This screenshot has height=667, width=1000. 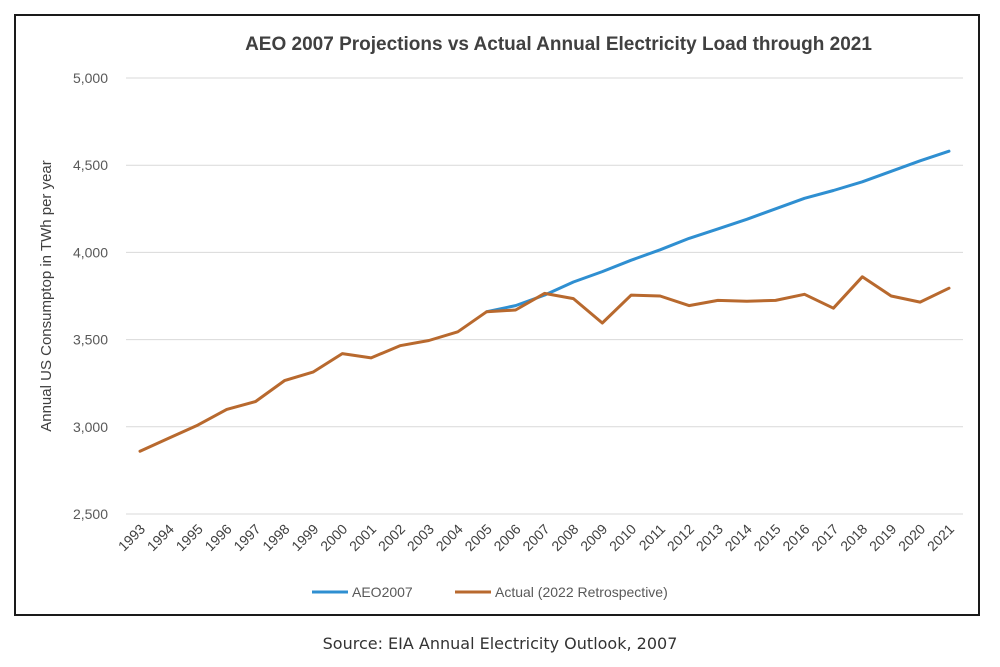 I want to click on x-tick-label: 2018, so click(x=853, y=537).